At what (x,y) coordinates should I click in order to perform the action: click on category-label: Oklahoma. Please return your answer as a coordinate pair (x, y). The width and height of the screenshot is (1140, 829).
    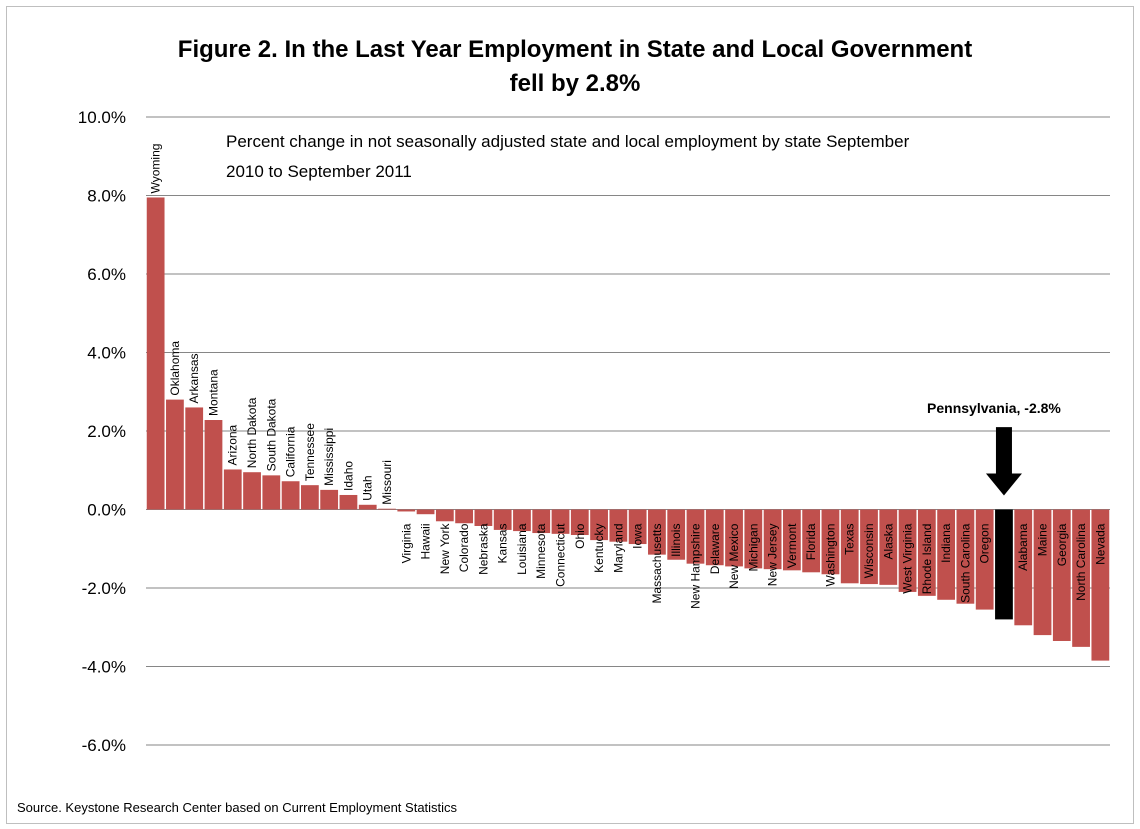
    Looking at the image, I should click on (175, 368).